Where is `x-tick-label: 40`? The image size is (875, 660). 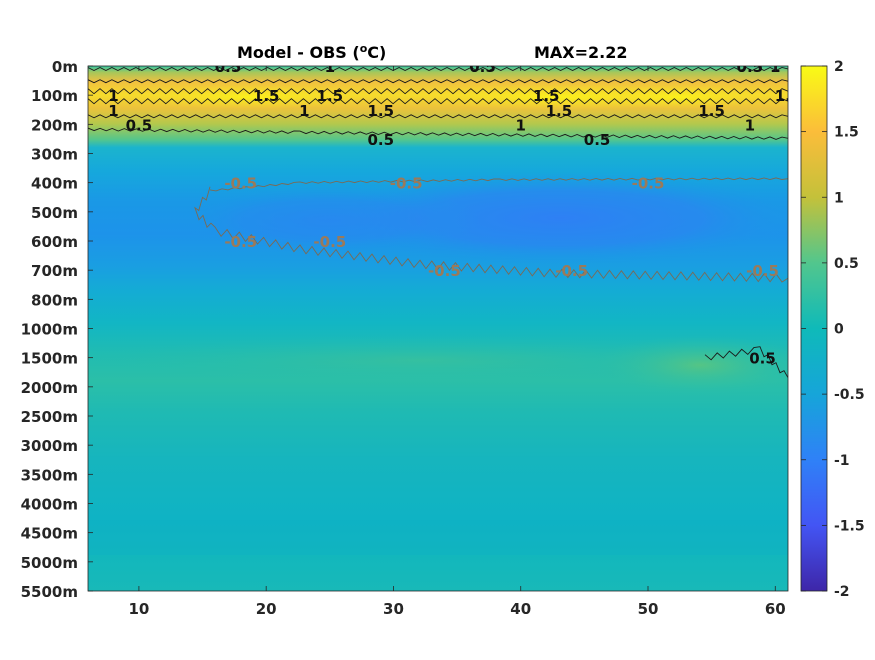
x-tick-label: 40 is located at coordinates (520, 609).